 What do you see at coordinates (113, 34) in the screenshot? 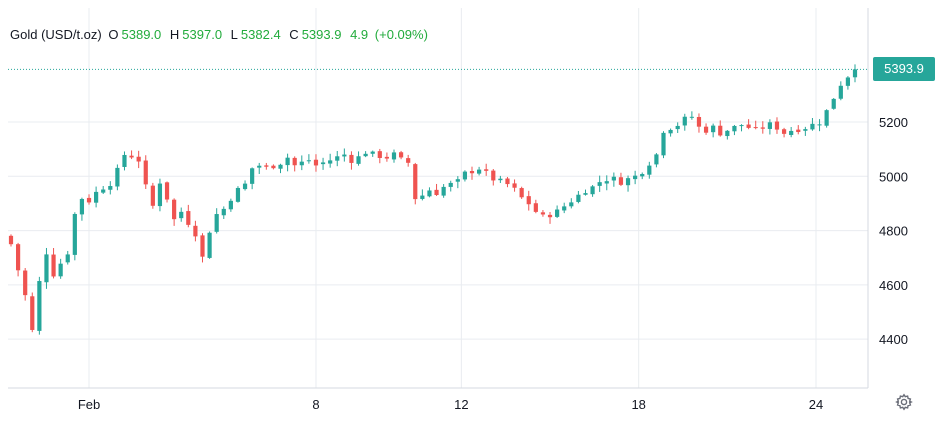
I see `open-label: O` at bounding box center [113, 34].